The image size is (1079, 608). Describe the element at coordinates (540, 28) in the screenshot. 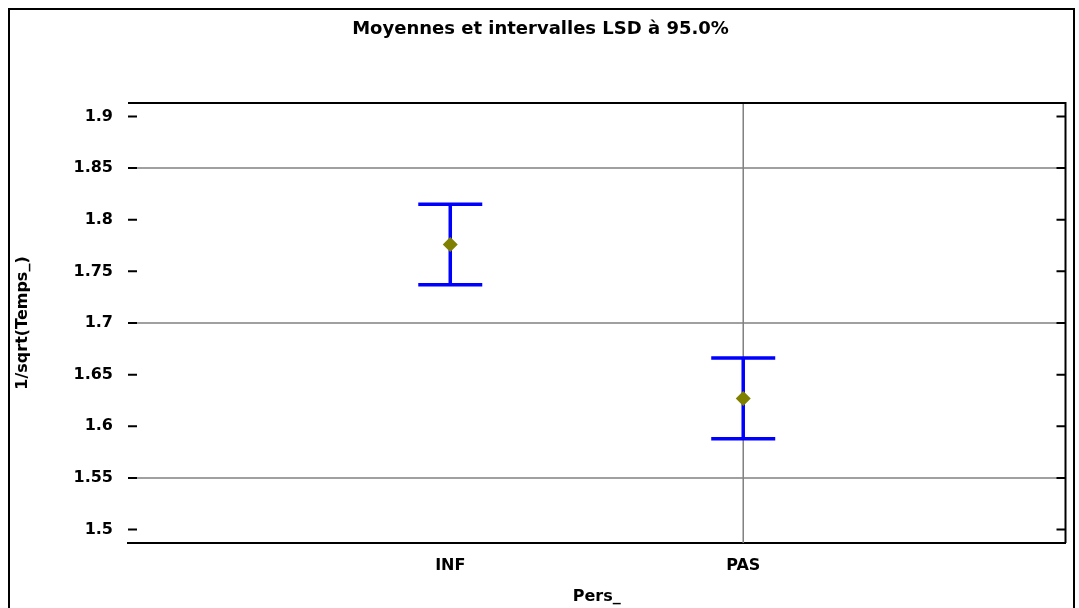

I see `chart-title: Moyennes et intervalles LSD à 95.0%` at that location.